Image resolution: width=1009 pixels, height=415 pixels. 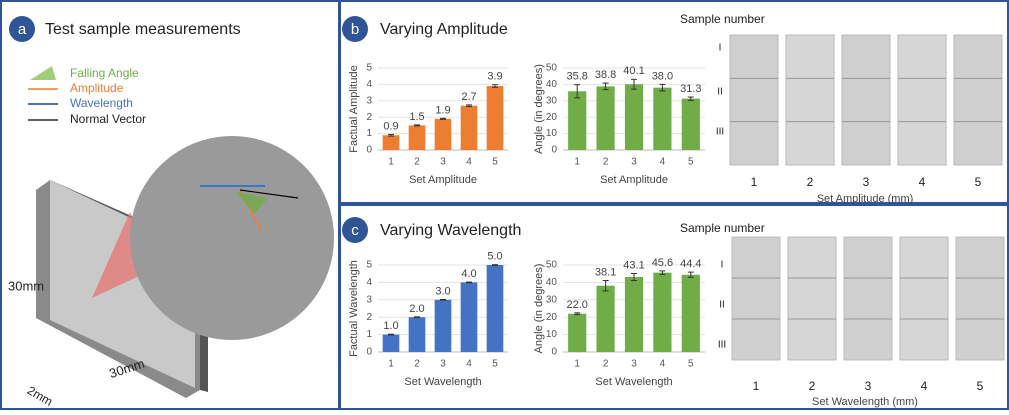 What do you see at coordinates (101, 103) in the screenshot?
I see `legend-label: Wavelength` at bounding box center [101, 103].